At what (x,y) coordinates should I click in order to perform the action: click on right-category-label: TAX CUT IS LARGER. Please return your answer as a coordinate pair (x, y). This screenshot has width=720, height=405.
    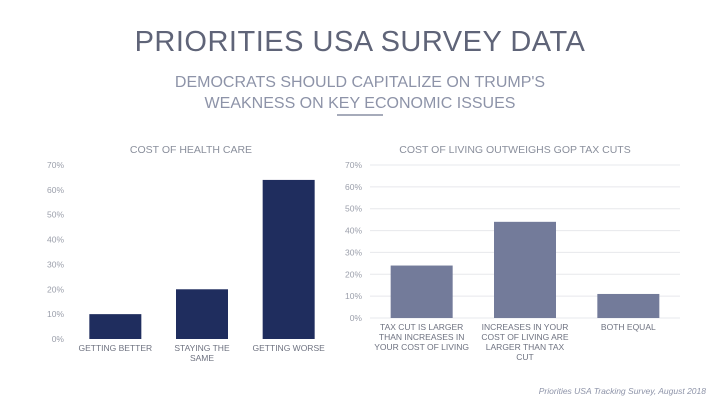
    Looking at the image, I should click on (421, 327).